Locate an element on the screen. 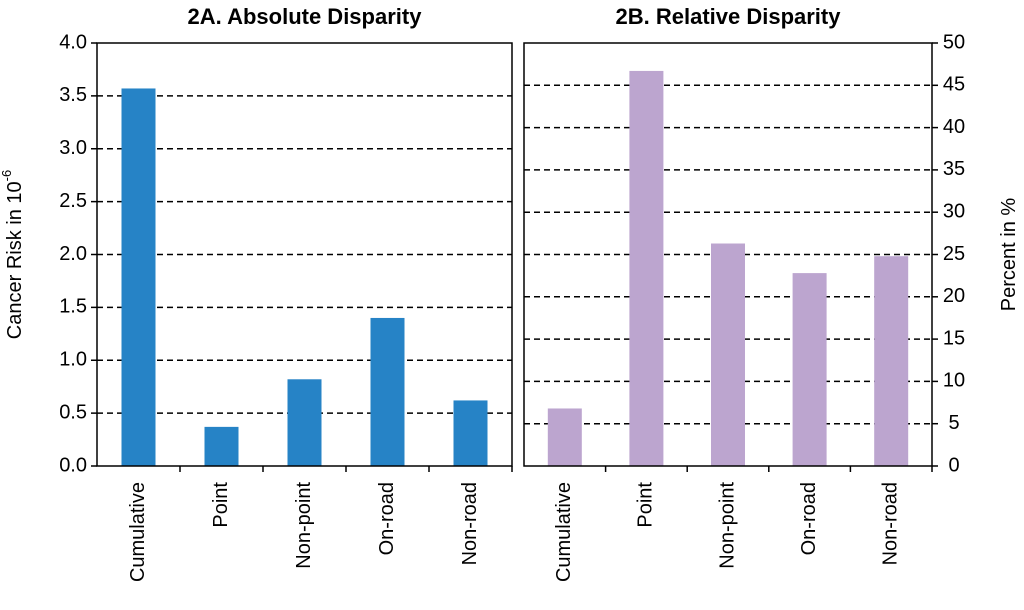 This screenshot has width=1024, height=610. y-tick-label: 20 is located at coordinates (954, 296).